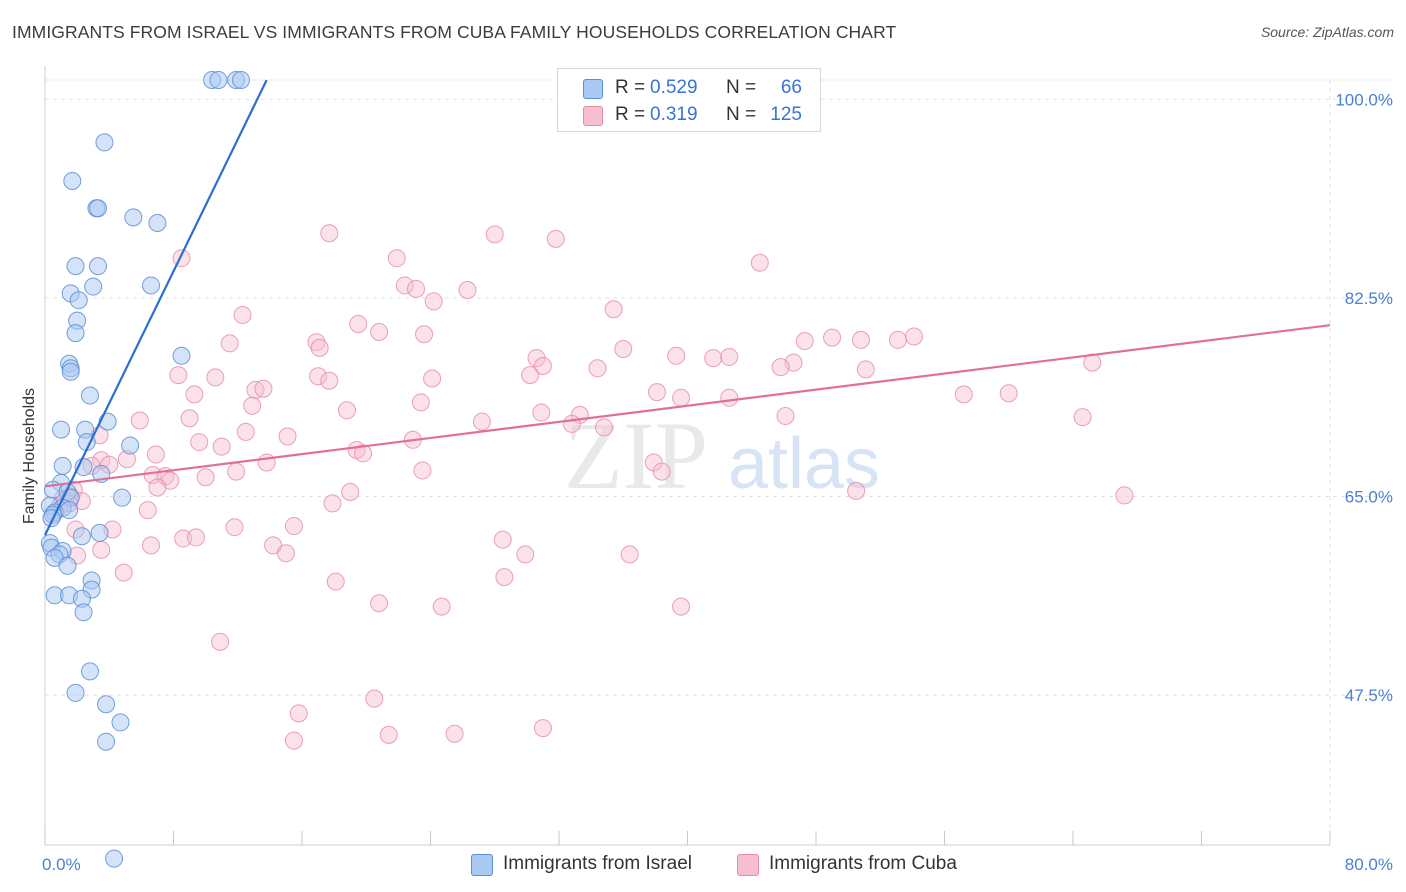 Image resolution: width=1406 pixels, height=892 pixels. I want to click on israel-swatch, so click(593, 89).